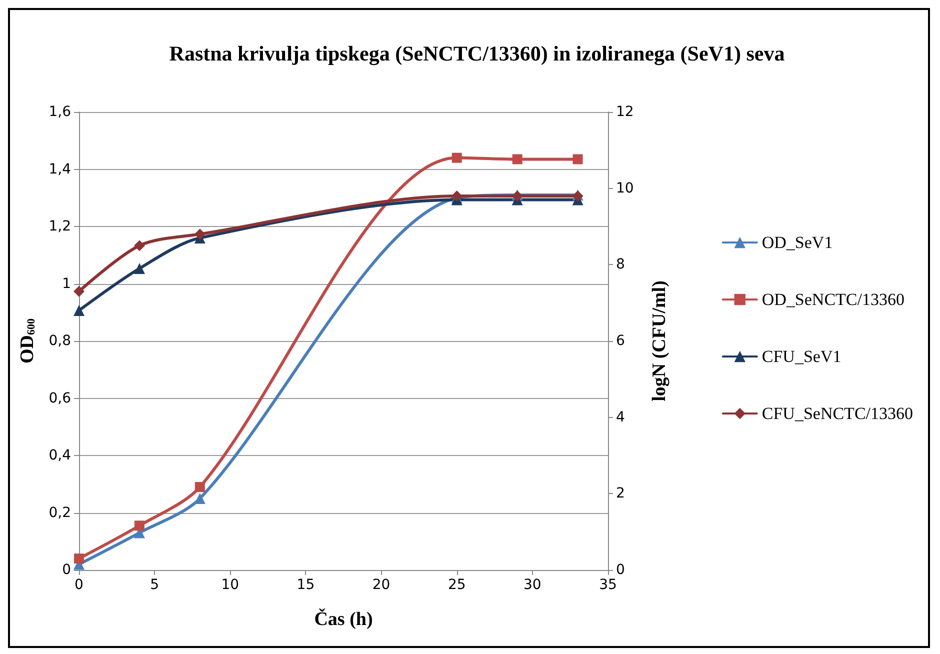 Image resolution: width=940 pixels, height=654 pixels. Describe the element at coordinates (838, 413) in the screenshot. I see `legend-label: CFU_SeNCTC/13360` at that location.